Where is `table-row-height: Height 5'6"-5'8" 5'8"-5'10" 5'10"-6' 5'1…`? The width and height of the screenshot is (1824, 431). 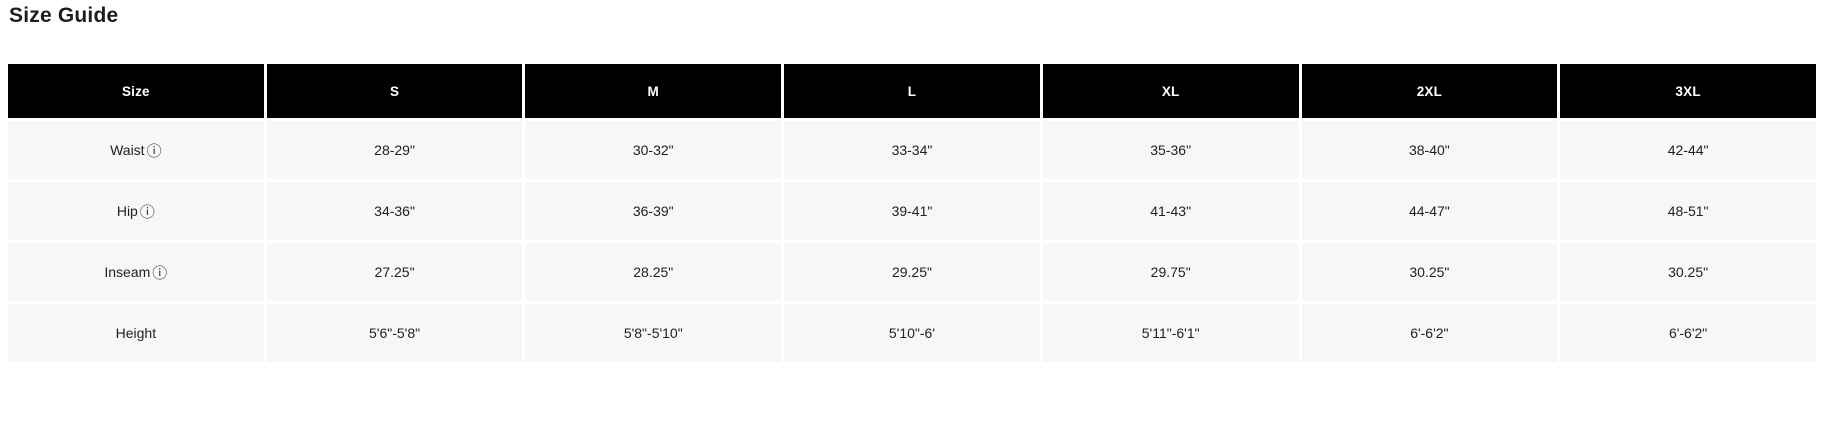 table-row-height: Height 5'6"-5'8" 5'8"-5'10" 5'10"-6' 5'1… is located at coordinates (912, 333).